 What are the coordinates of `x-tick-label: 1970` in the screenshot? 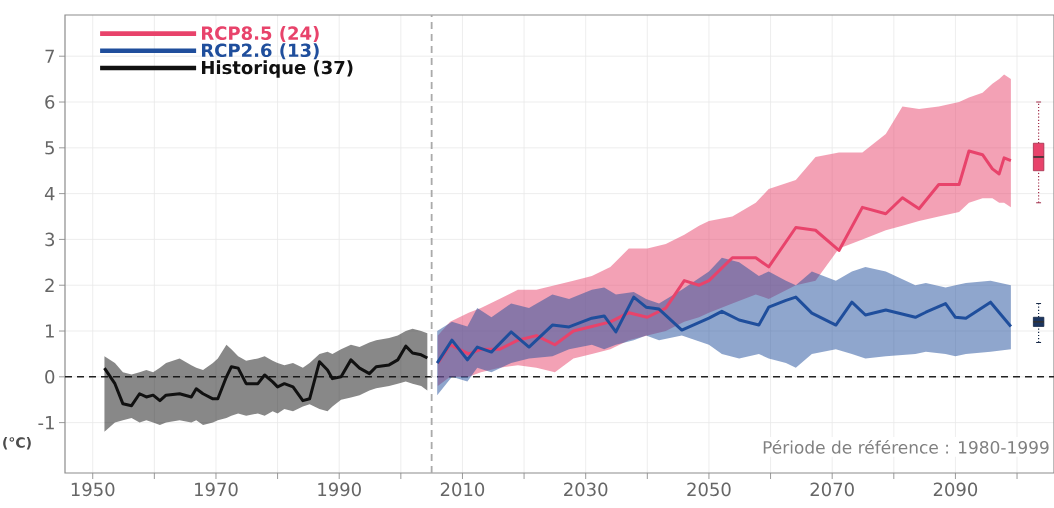 It's located at (216, 489).